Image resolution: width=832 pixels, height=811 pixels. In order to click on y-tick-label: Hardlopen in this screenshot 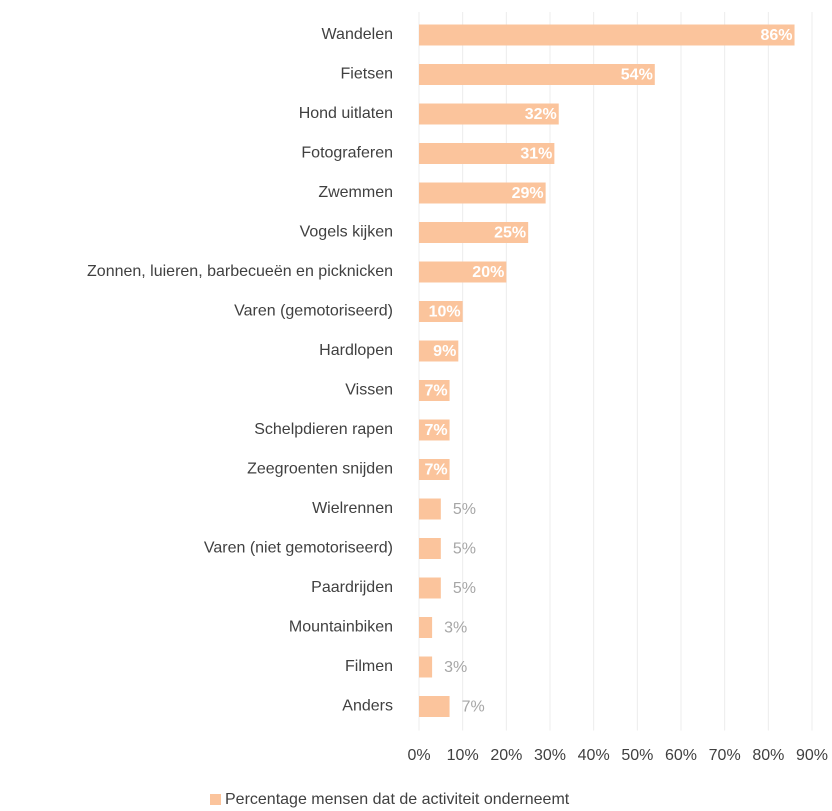, I will do `click(356, 350)`.